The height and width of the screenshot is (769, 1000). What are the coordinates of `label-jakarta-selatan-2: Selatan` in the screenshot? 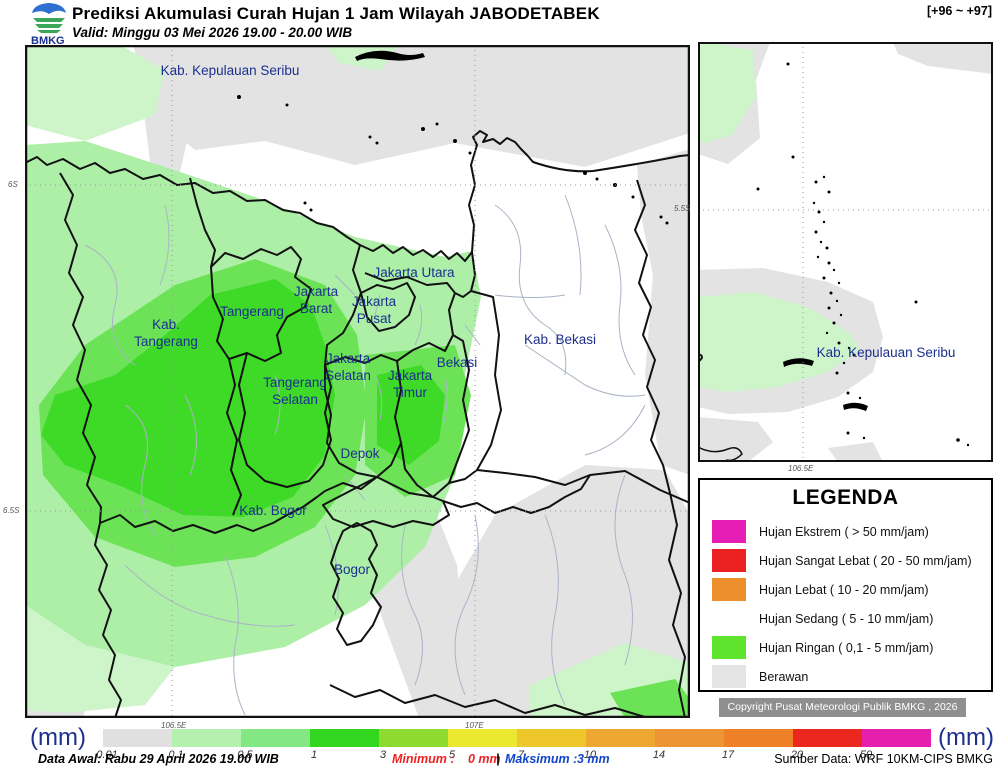 It's located at (348, 375).